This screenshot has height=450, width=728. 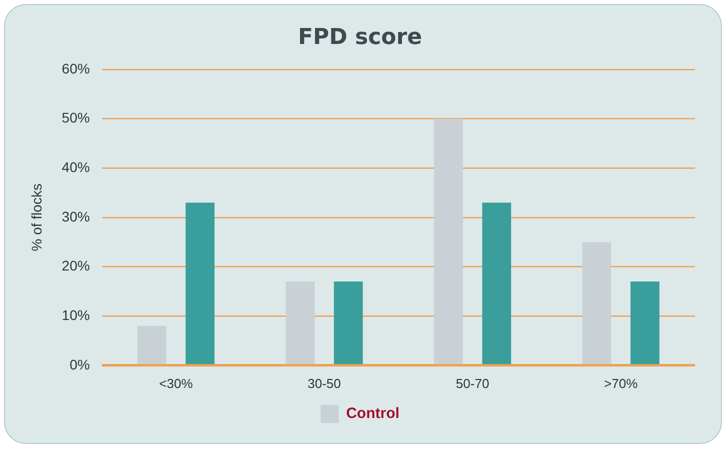 I want to click on y-tick-label: 0%, so click(x=80, y=364).